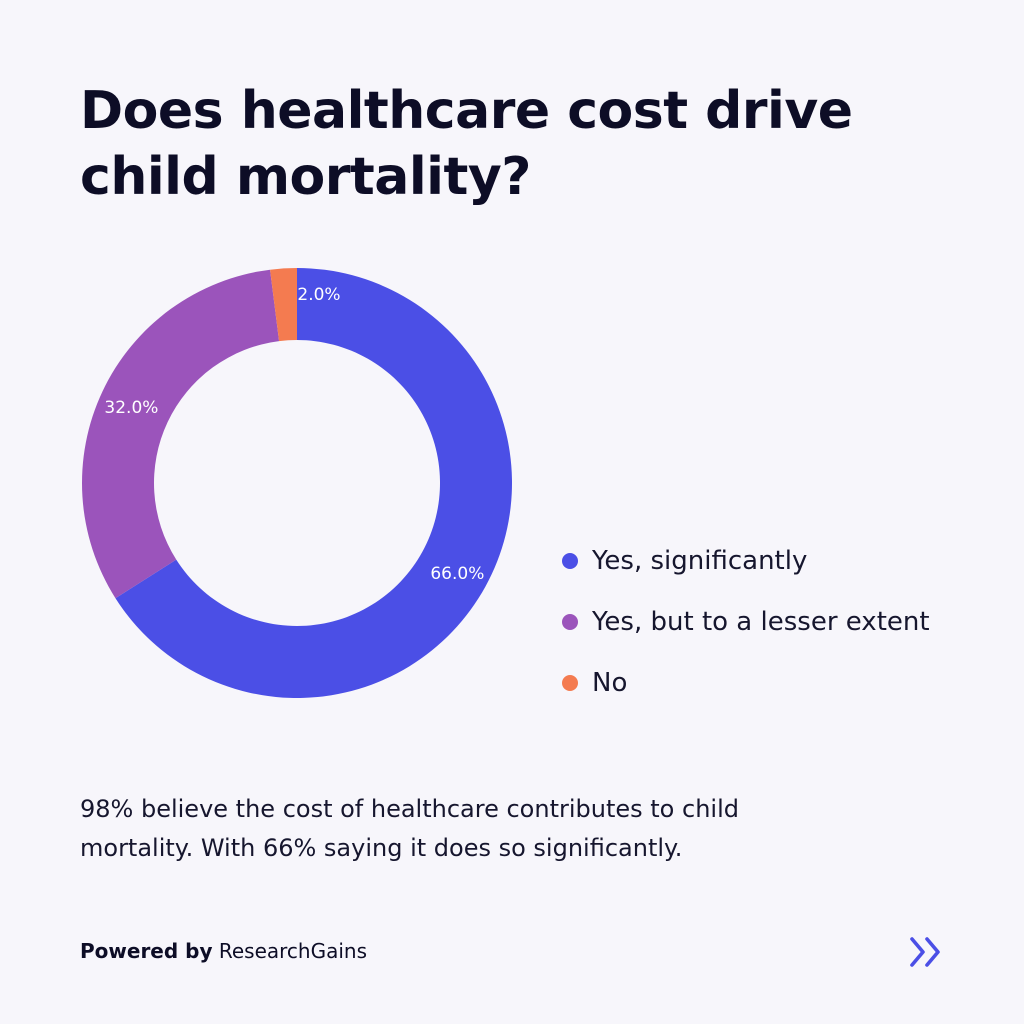  Describe the element at coordinates (746, 682) in the screenshot. I see `legend-item-no: No` at that location.